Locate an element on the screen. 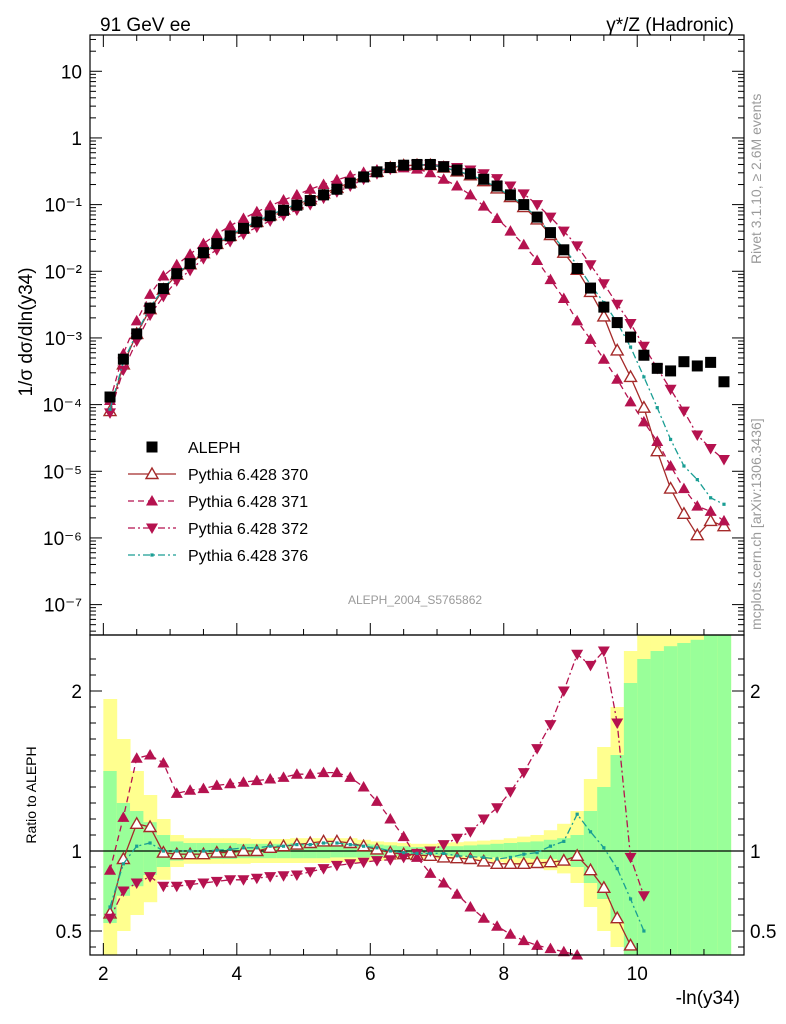 The height and width of the screenshot is (1024, 786). legend-entry: Pythia 6.428 370 is located at coordinates (218, 475).